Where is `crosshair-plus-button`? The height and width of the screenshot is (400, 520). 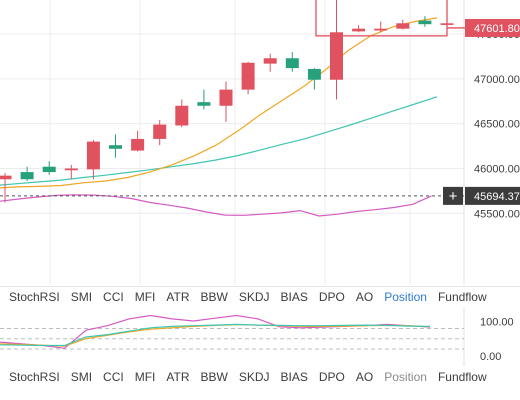 crosshair-plus-button is located at coordinates (453, 195).